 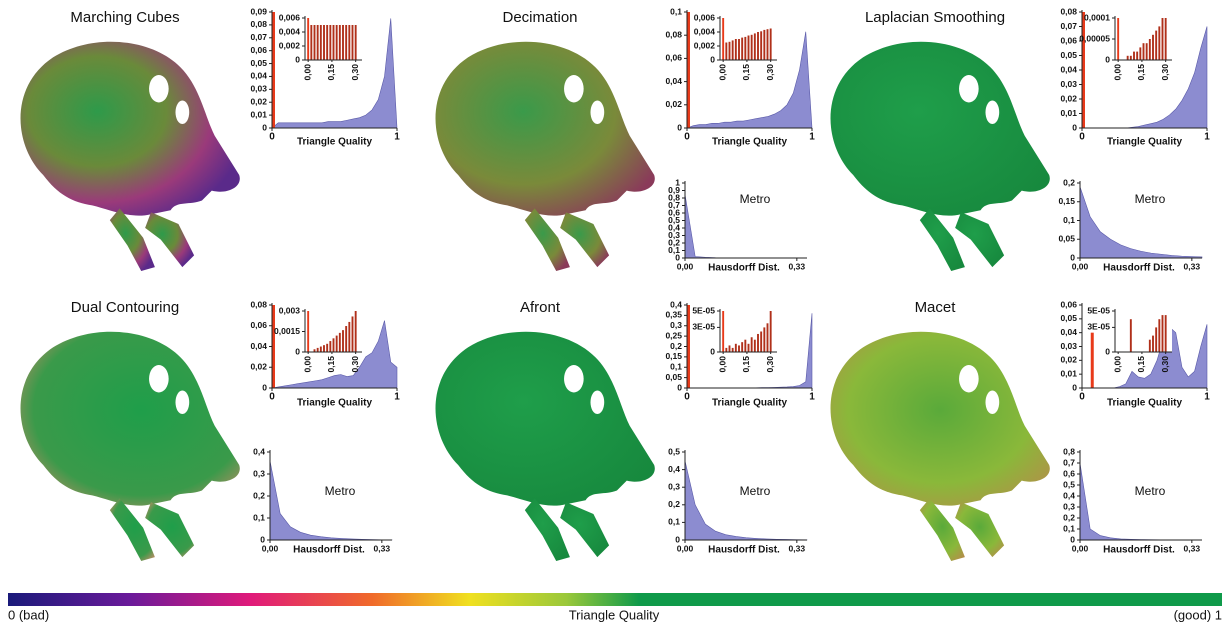 I want to click on quality-y-tick-label: 0,08, so click(x=258, y=24).